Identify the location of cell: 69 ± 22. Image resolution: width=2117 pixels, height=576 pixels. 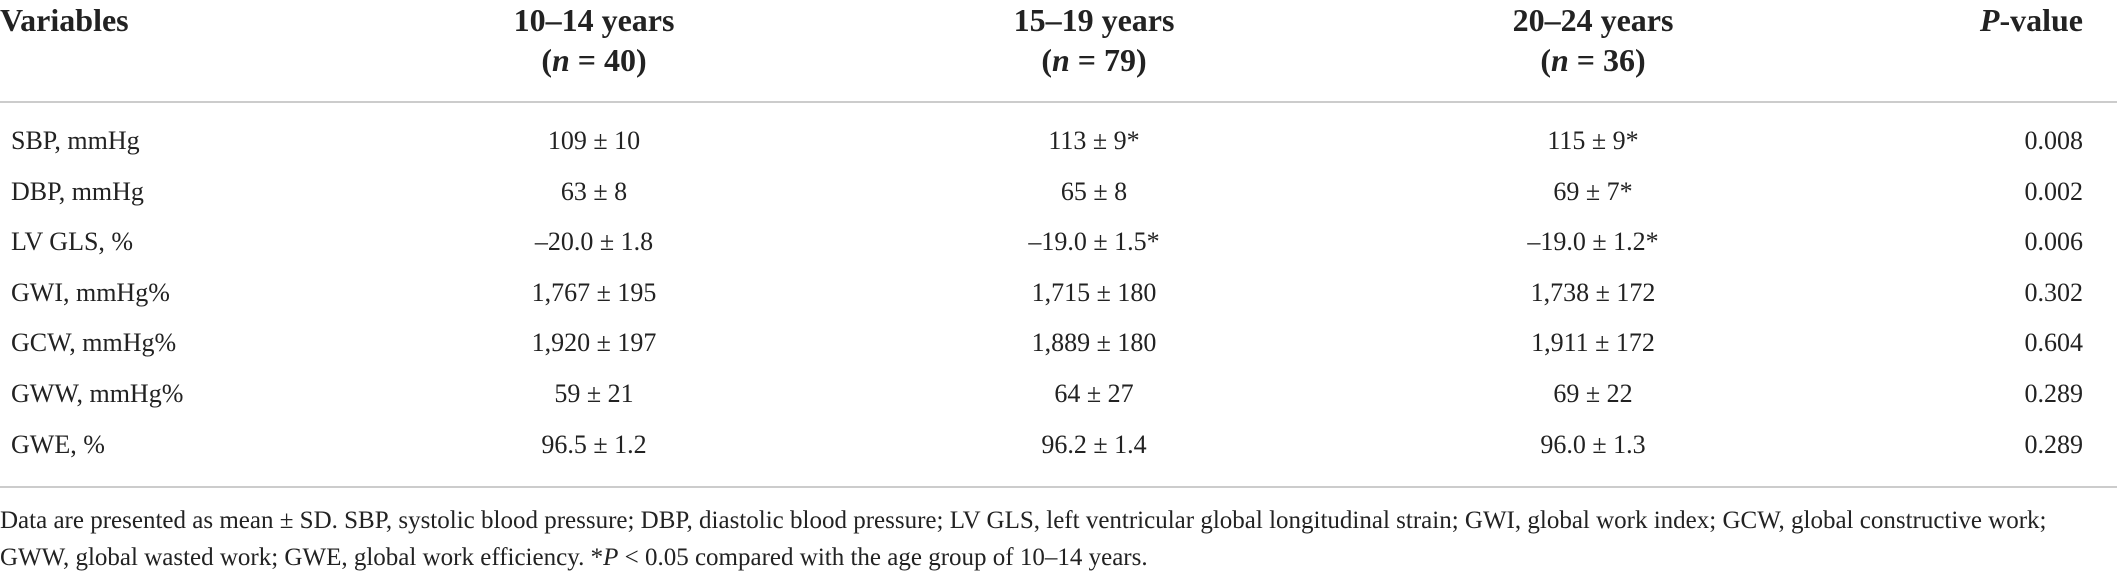
(1593, 393).